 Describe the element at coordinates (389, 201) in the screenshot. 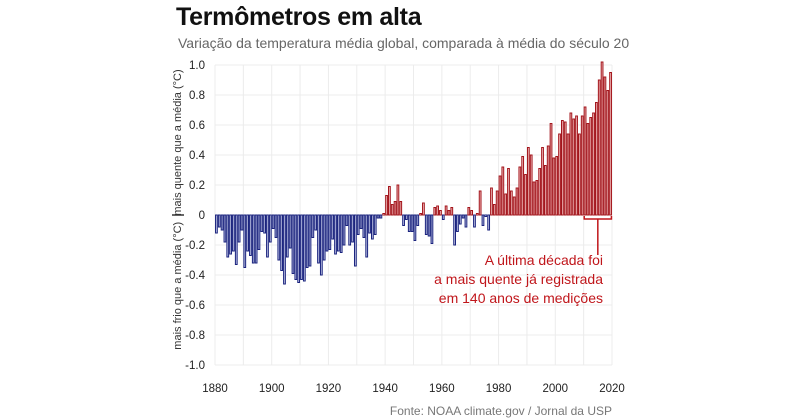

I see `bar-1941` at that location.